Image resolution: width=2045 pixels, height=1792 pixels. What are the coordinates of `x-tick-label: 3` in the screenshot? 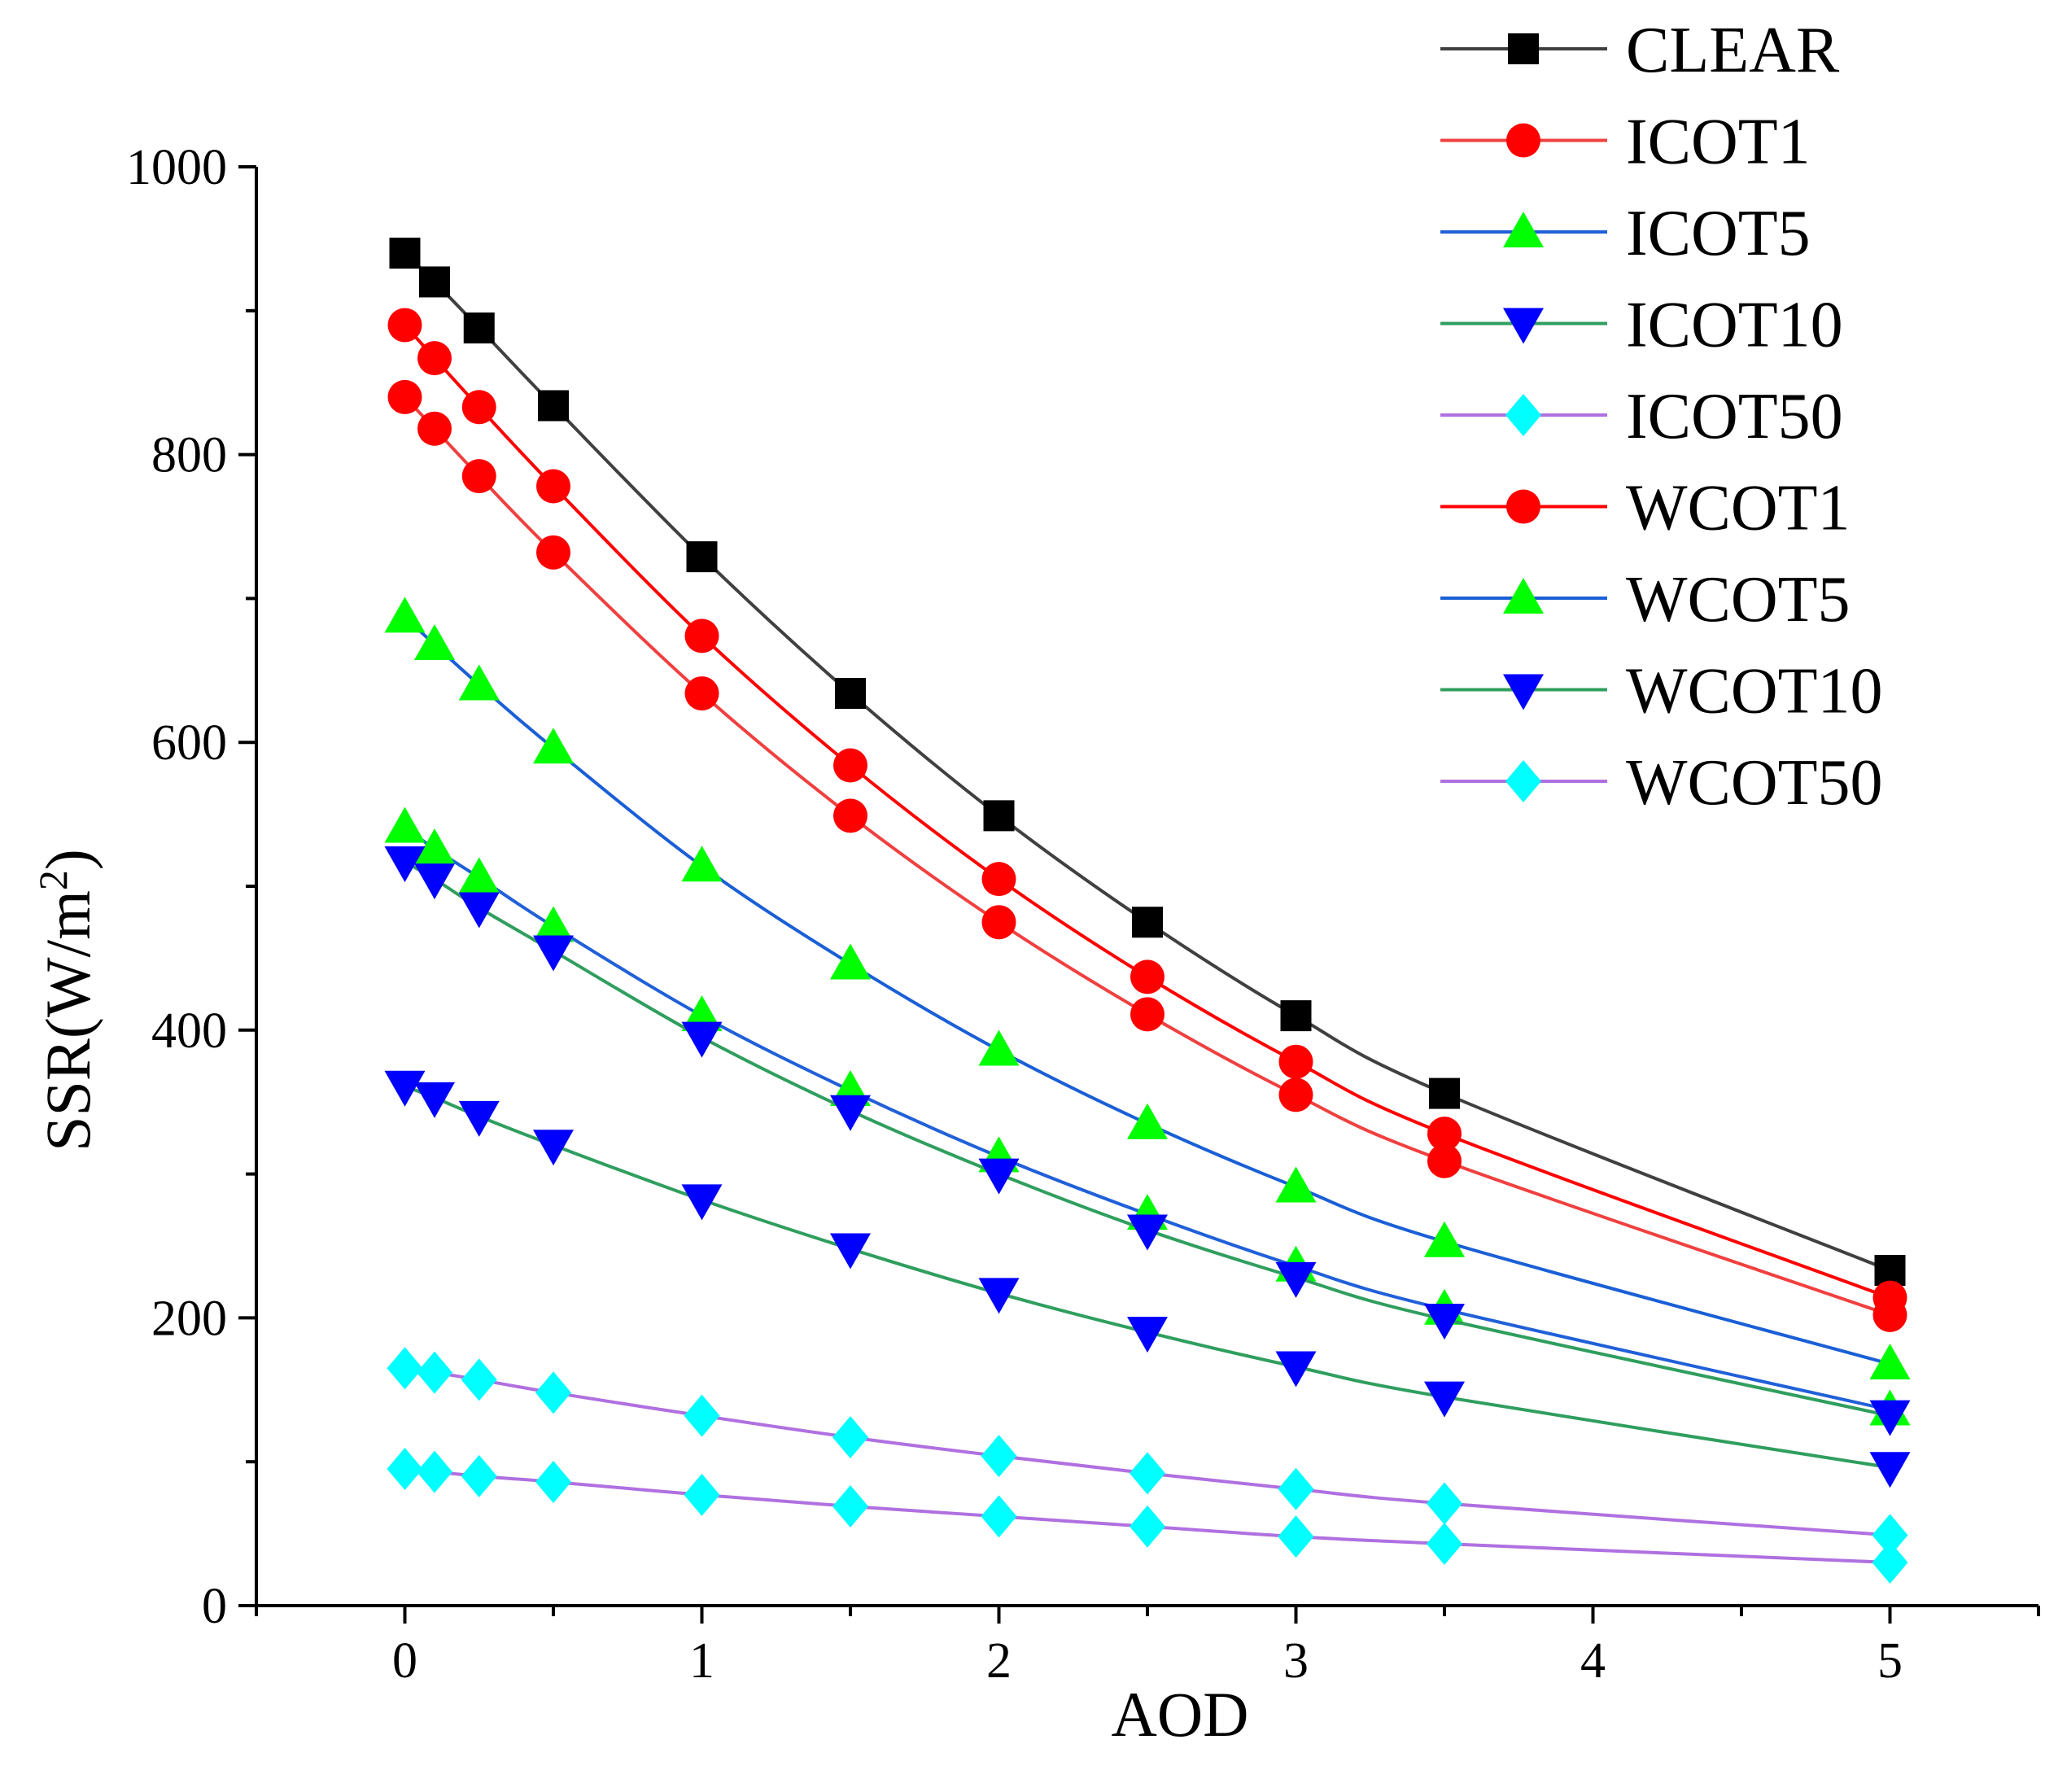 It's located at (1296, 1661).